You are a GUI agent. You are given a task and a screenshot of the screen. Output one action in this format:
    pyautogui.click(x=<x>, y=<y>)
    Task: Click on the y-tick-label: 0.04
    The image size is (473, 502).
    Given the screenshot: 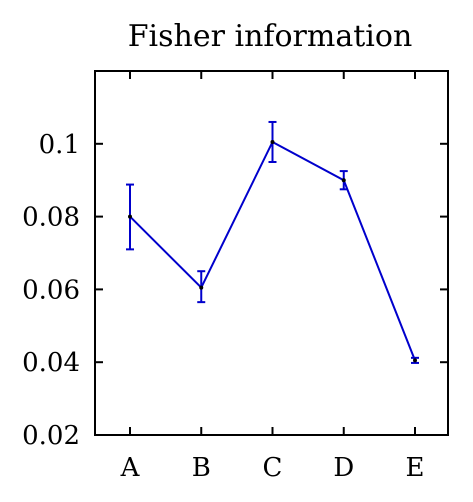 What is the action you would take?
    pyautogui.click(x=51, y=363)
    